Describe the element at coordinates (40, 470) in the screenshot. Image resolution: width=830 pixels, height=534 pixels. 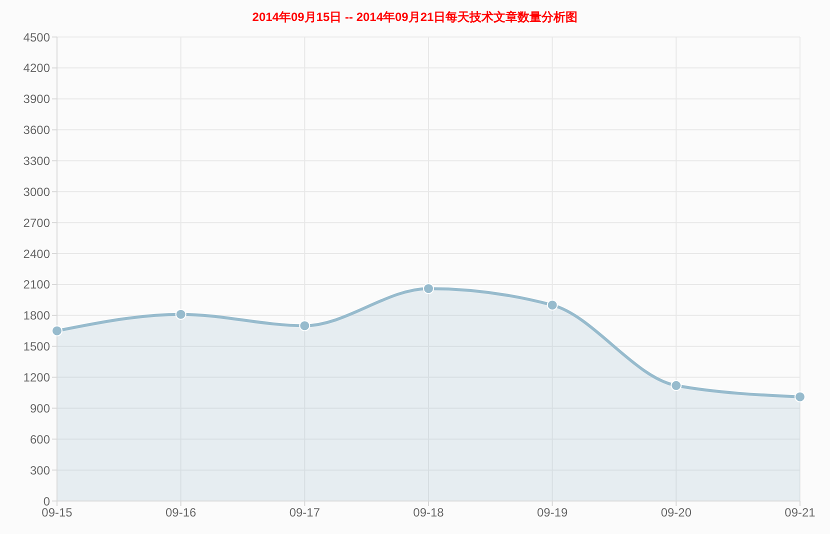
I see `y-tick-label: 300` at that location.